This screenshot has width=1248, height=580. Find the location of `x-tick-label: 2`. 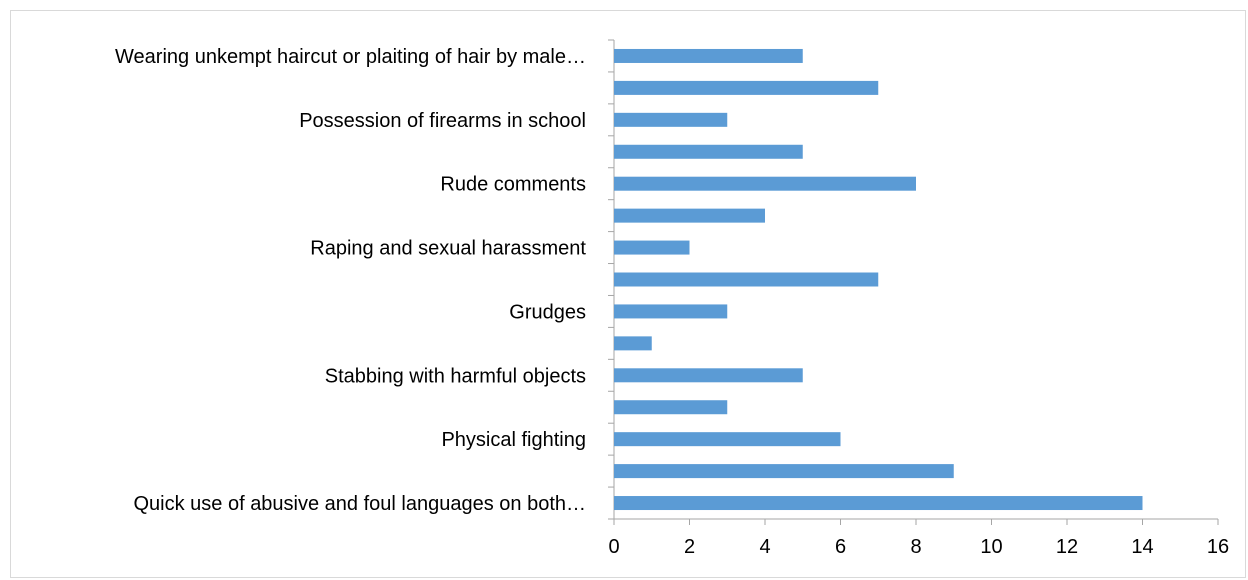

x-tick-label: 2 is located at coordinates (689, 547).